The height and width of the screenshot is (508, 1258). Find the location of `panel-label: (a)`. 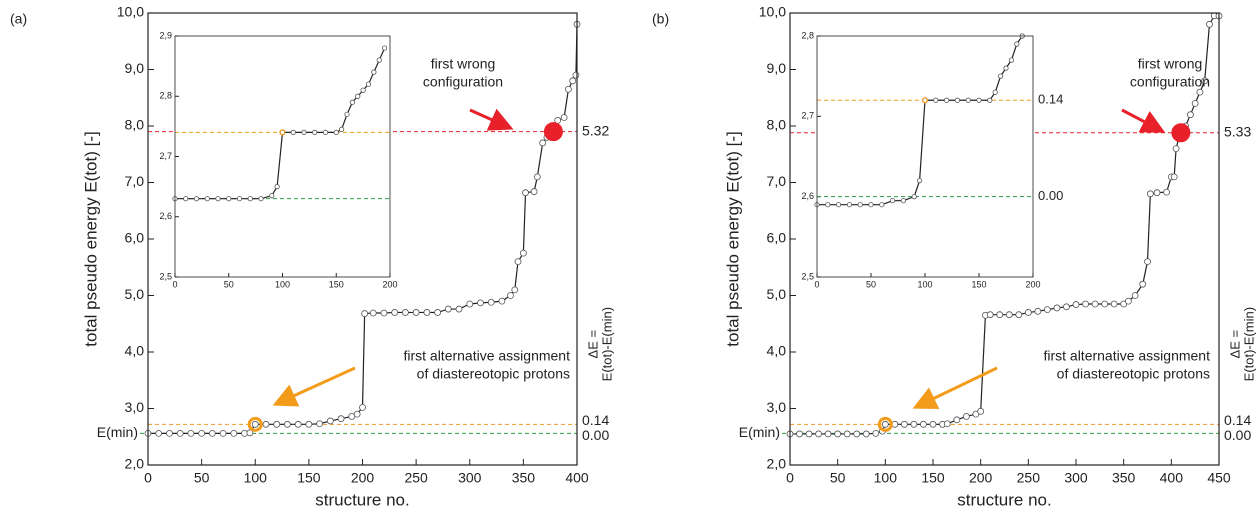

panel-label: (a) is located at coordinates (18, 19).